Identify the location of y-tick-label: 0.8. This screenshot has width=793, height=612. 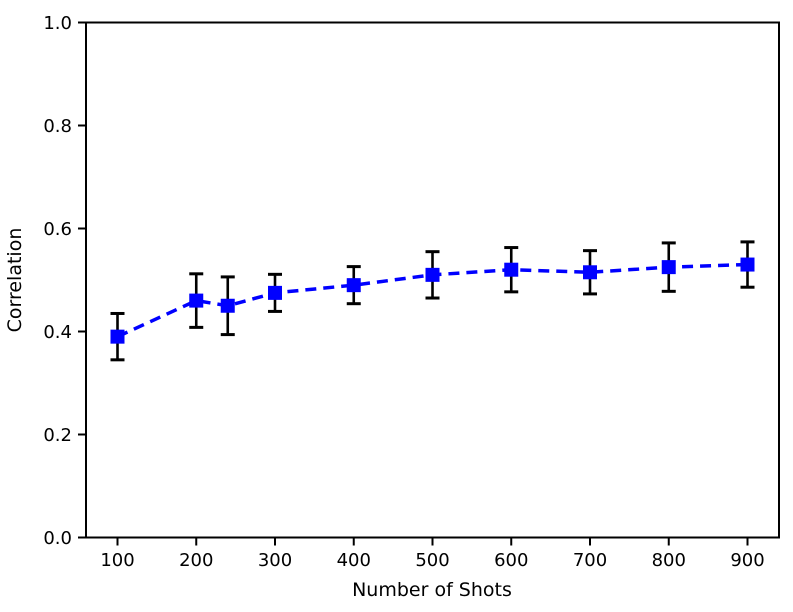
(57, 126).